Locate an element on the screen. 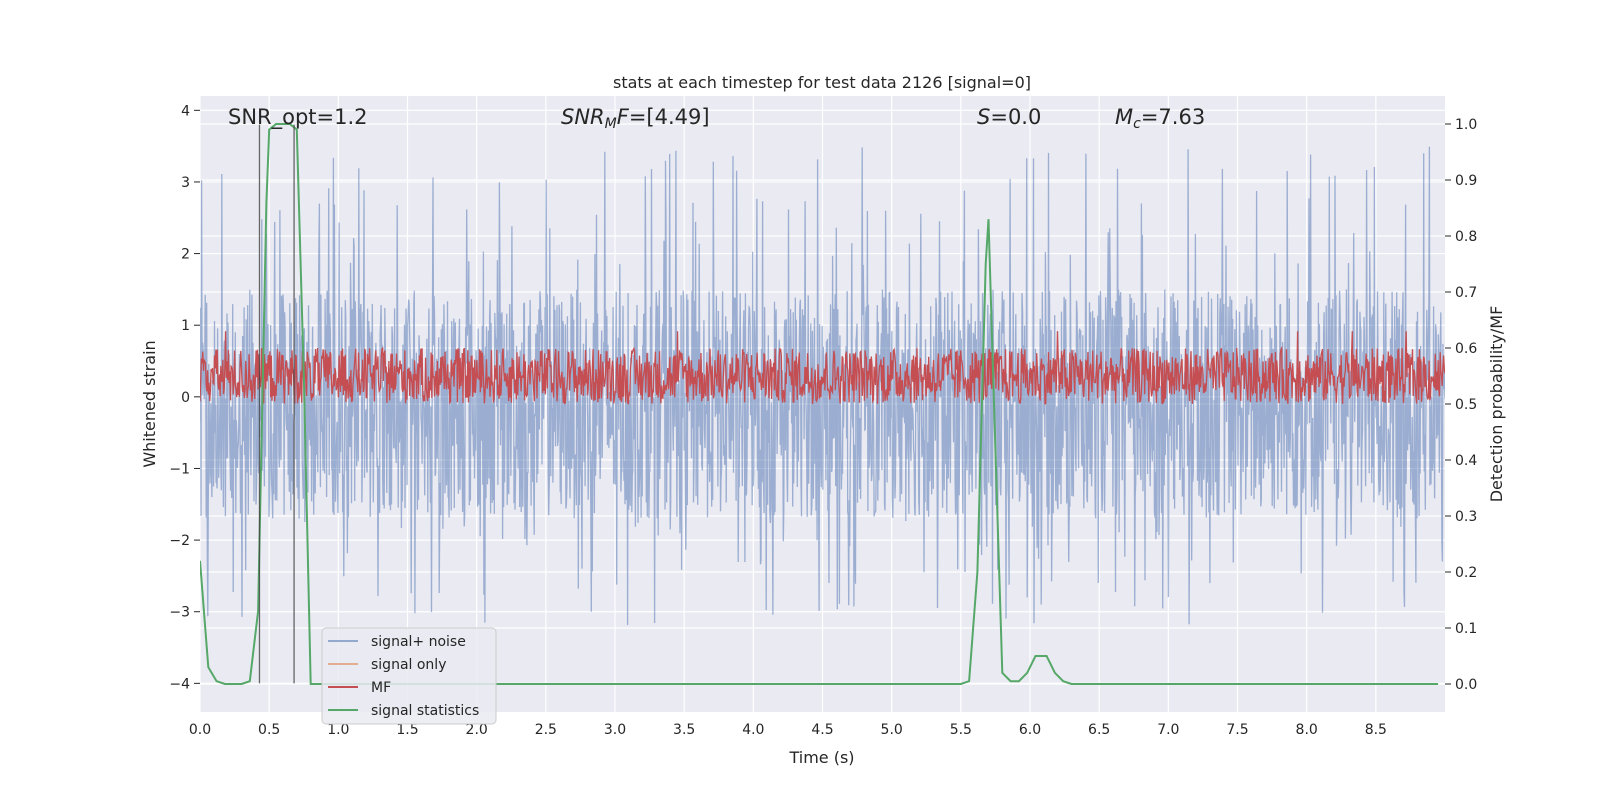 This screenshot has height=800, width=1600. y2-axis-label: Detection probability/MF is located at coordinates (1496, 404).